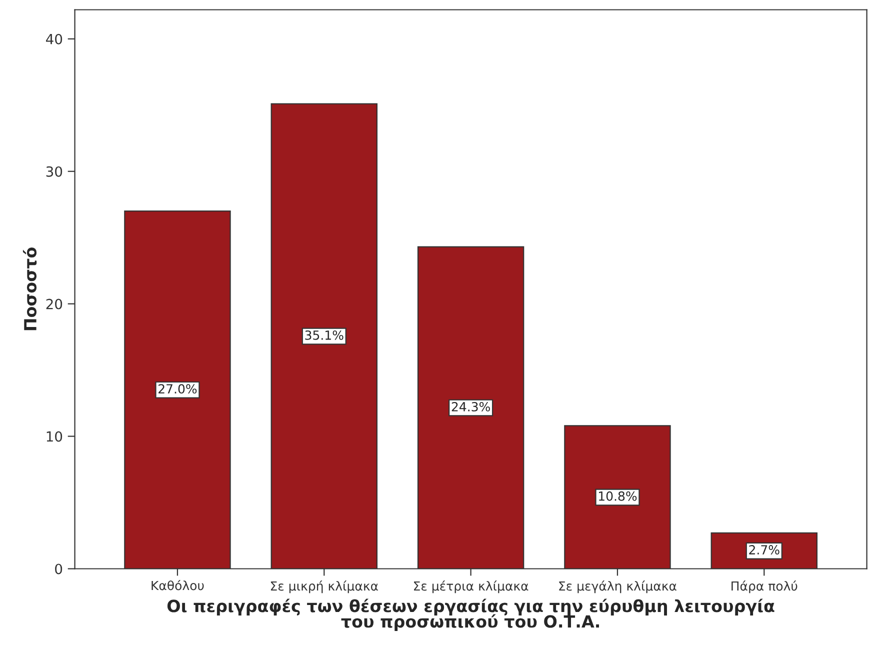 The image size is (880, 650). What do you see at coordinates (765, 587) in the screenshot?
I see `x-tick-label: Πάρα πολύ` at bounding box center [765, 587].